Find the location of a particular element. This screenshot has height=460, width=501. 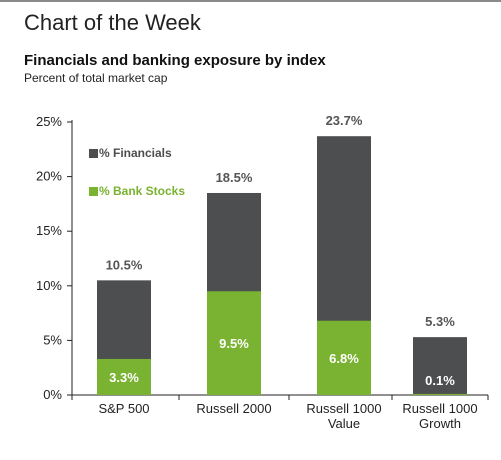

y-tick-label: 10% is located at coordinates (49, 285).